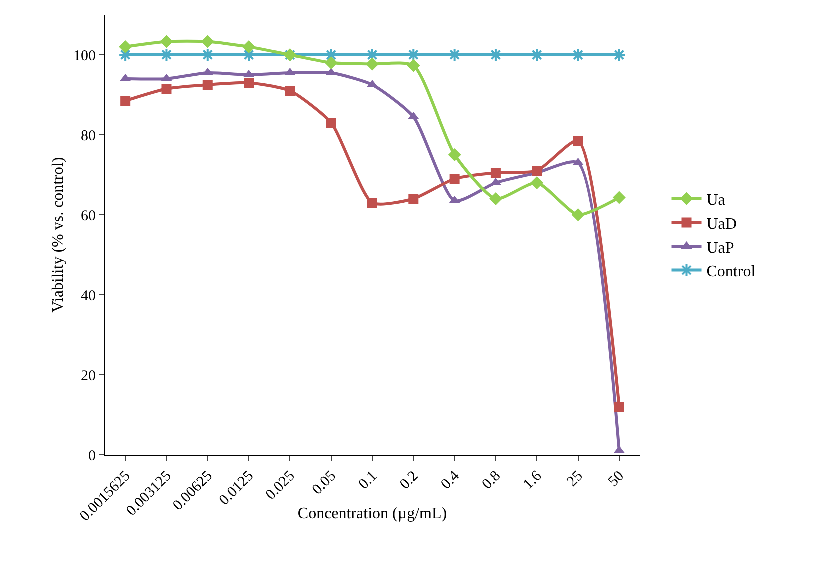  Describe the element at coordinates (373, 513) in the screenshot. I see `x-axis-title: Concentration (µg/mL)` at that location.